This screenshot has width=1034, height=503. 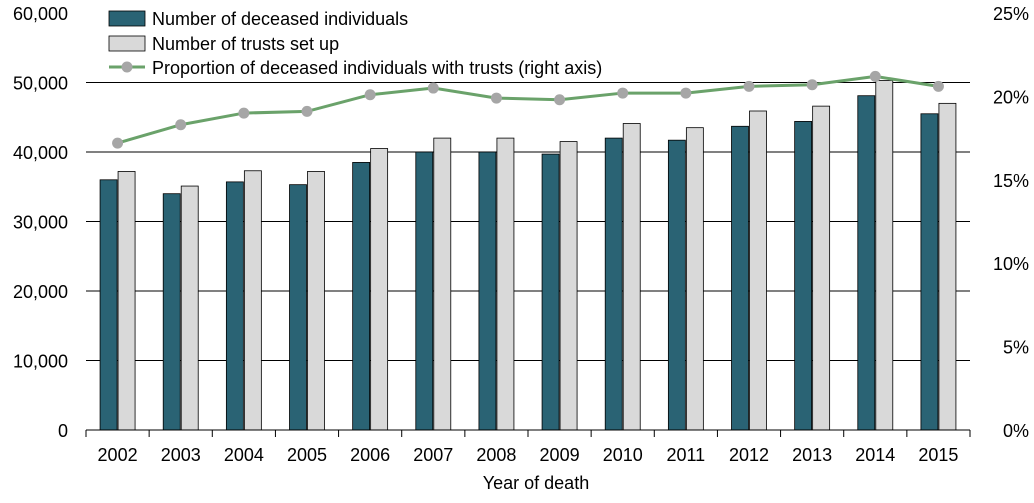 I want to click on point-proportion-2008, so click(x=496, y=98).